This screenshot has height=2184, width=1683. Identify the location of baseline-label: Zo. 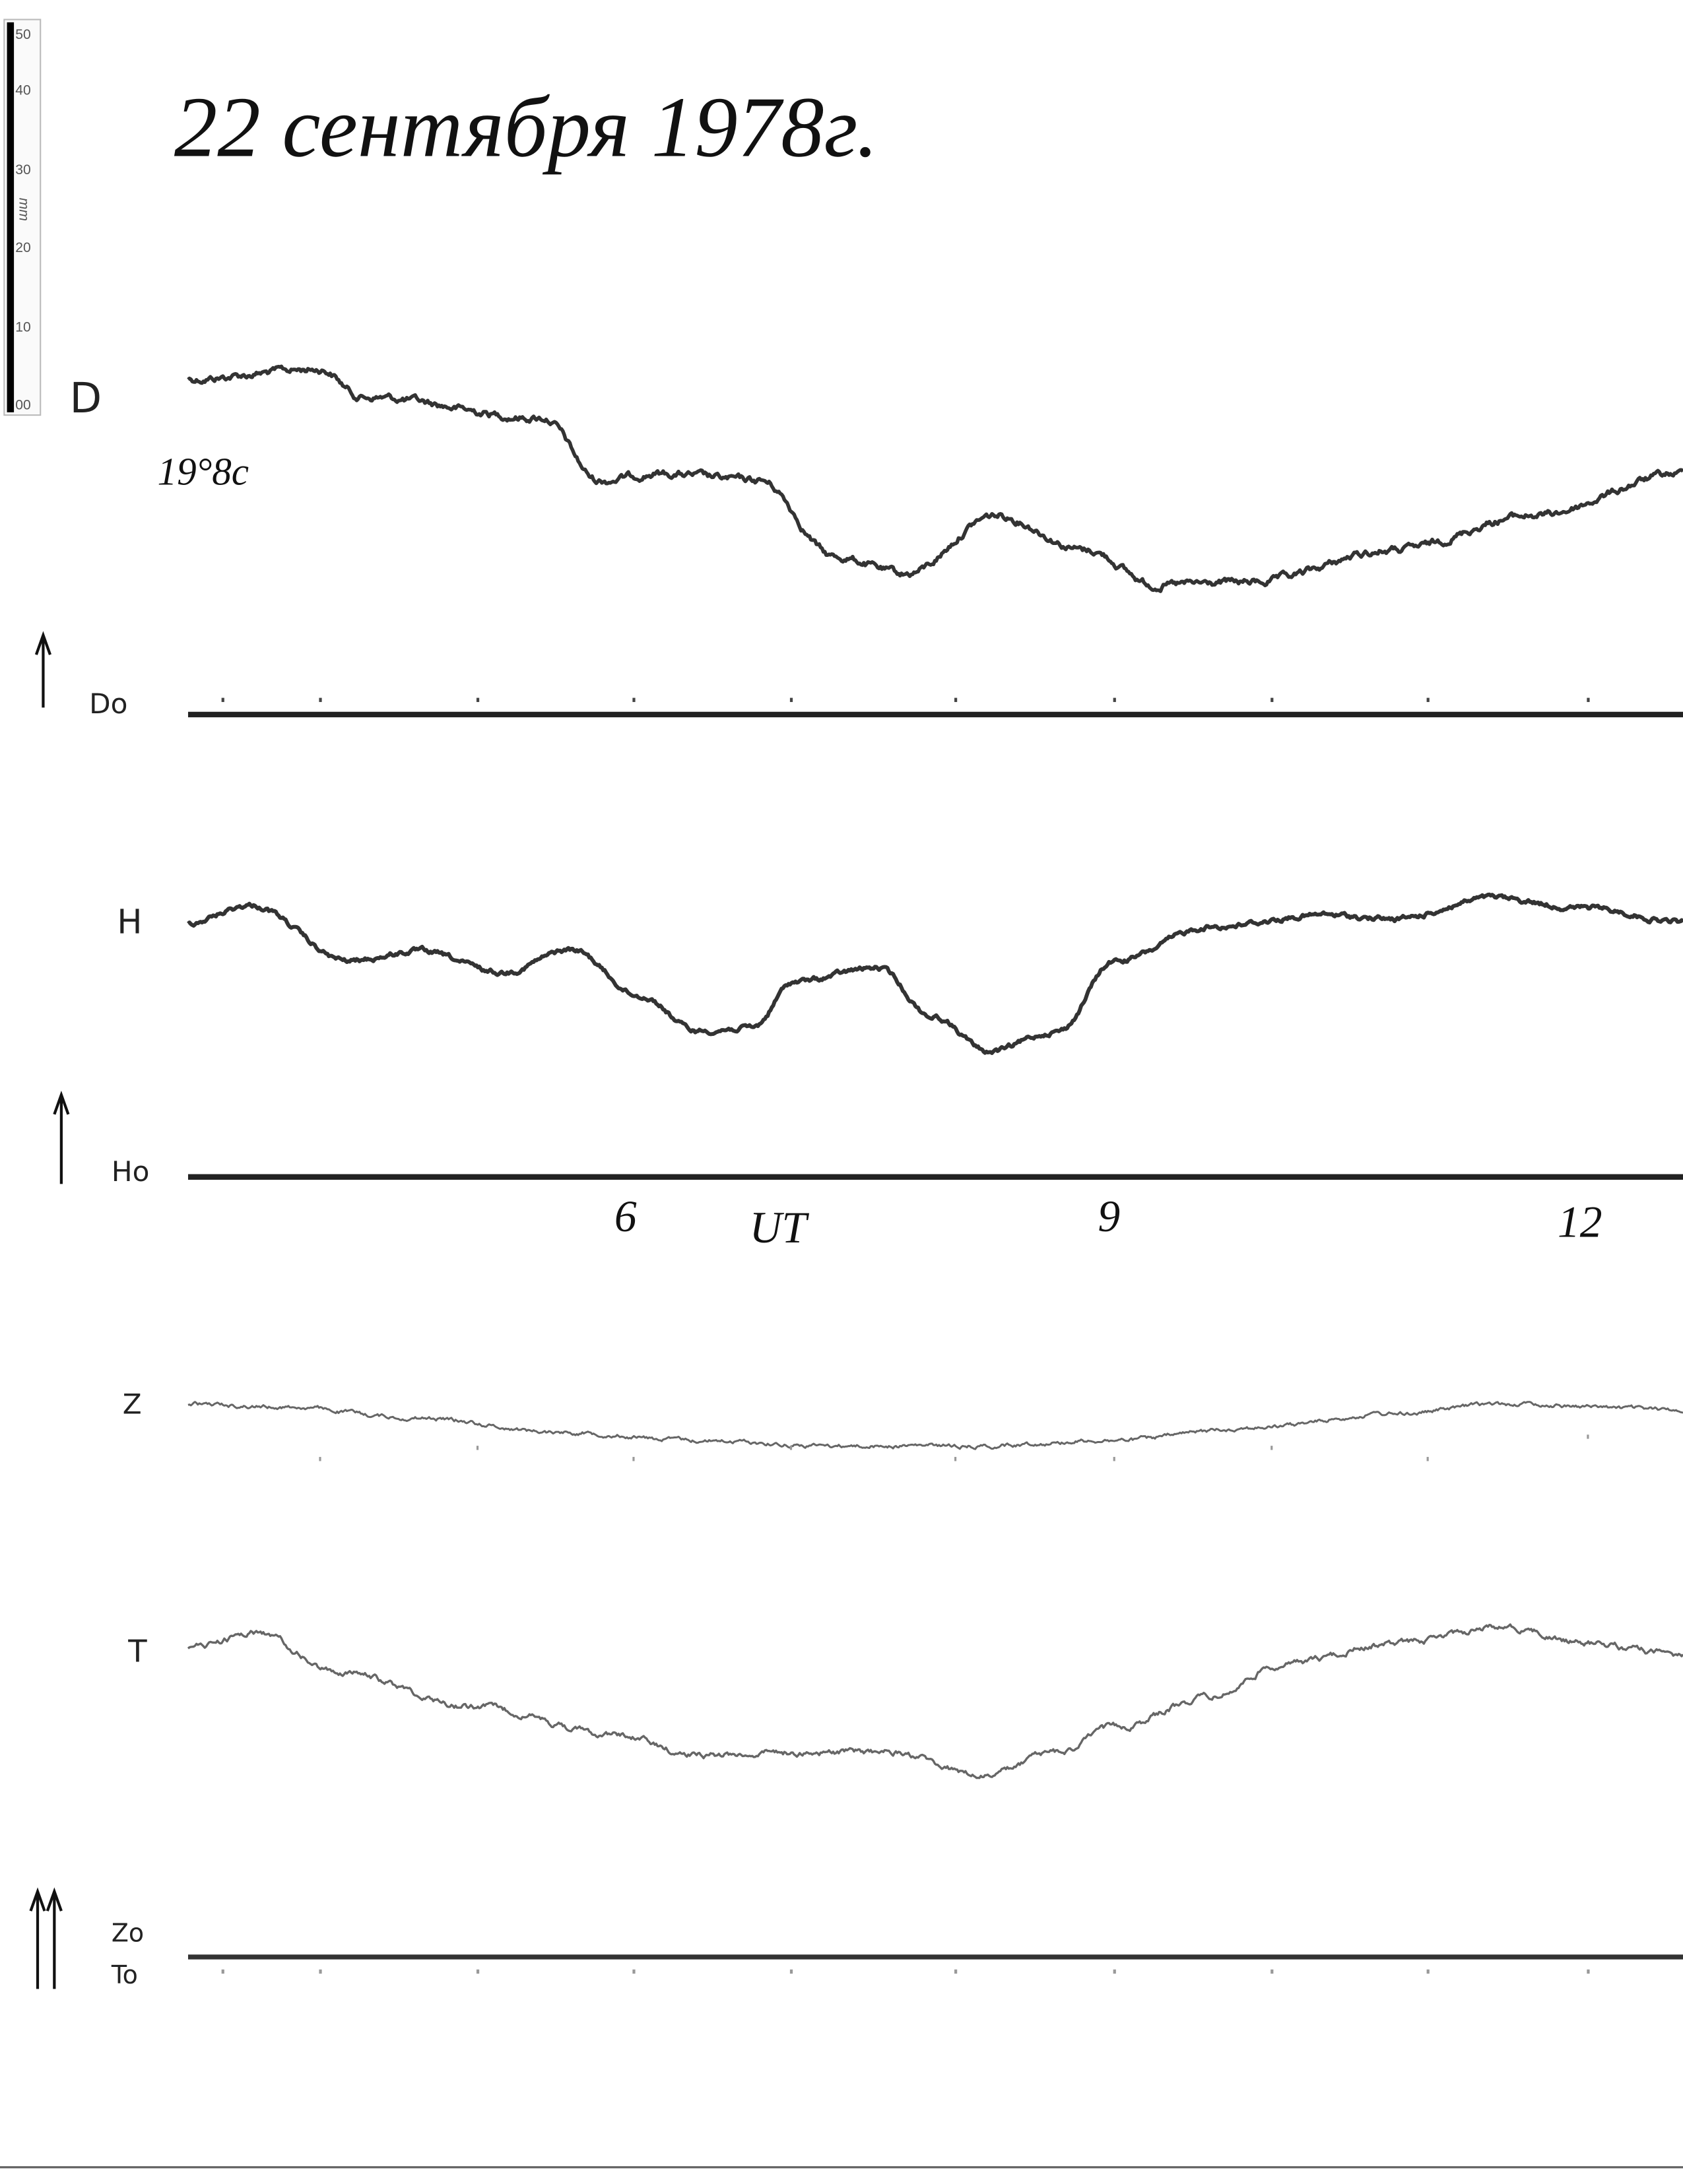
(128, 1933).